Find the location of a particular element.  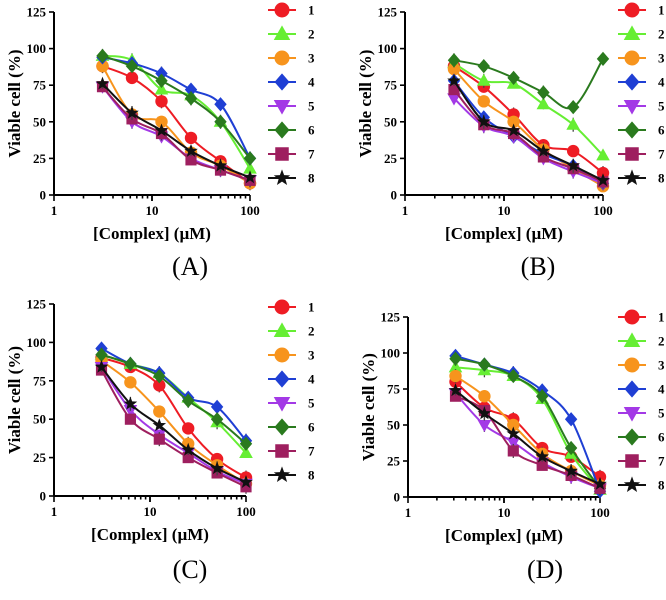

legend: 1 2 3 4 5 6 7 8 is located at coordinates (641, 401).